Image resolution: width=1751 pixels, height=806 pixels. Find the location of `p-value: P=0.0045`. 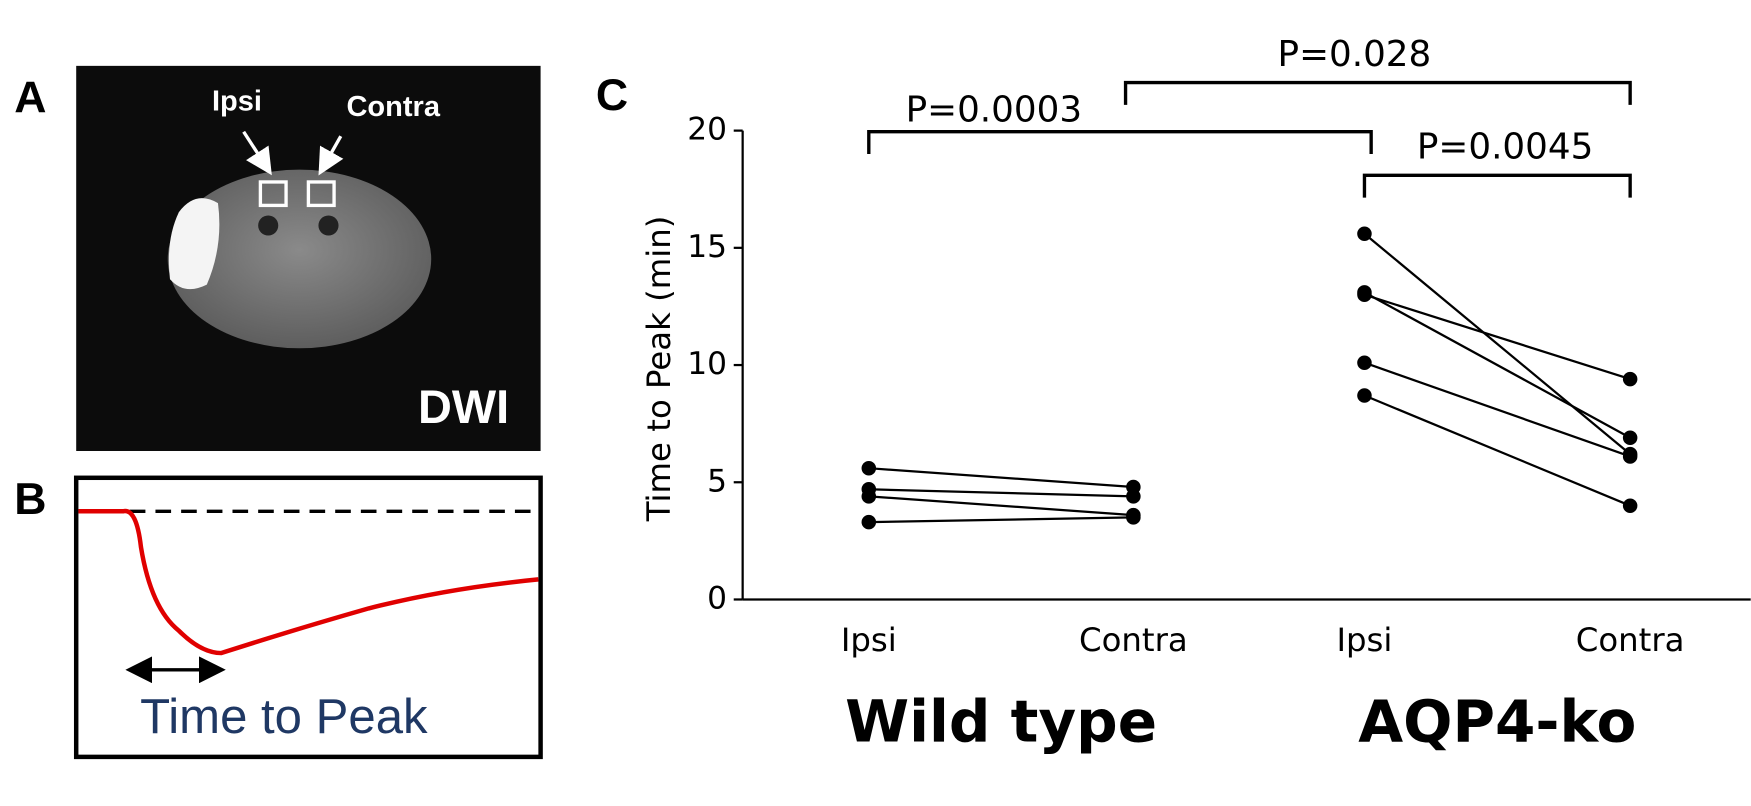

p-value: P=0.0045 is located at coordinates (1505, 146).